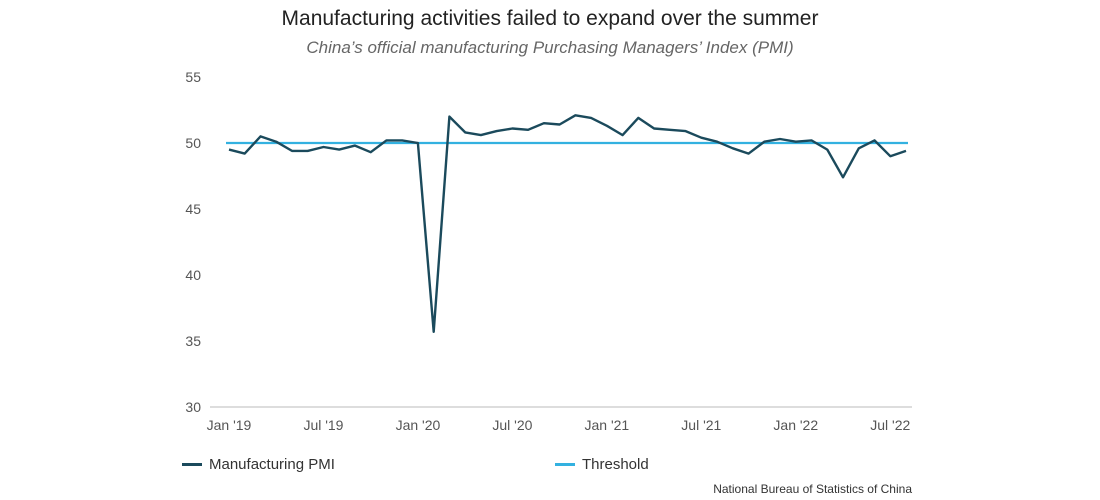  What do you see at coordinates (615, 464) in the screenshot?
I see `legend-label-threshold: Threshold` at bounding box center [615, 464].